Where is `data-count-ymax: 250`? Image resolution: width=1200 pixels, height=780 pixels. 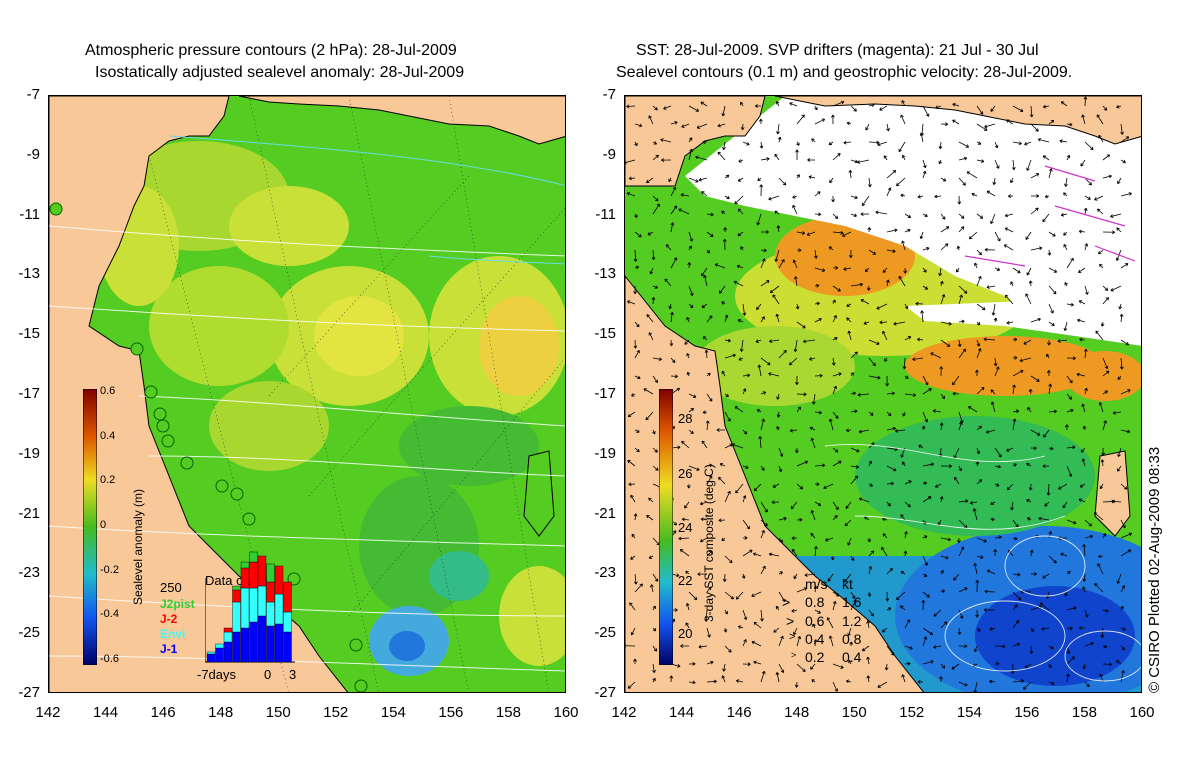 data-count-ymax: 250 is located at coordinates (171, 587).